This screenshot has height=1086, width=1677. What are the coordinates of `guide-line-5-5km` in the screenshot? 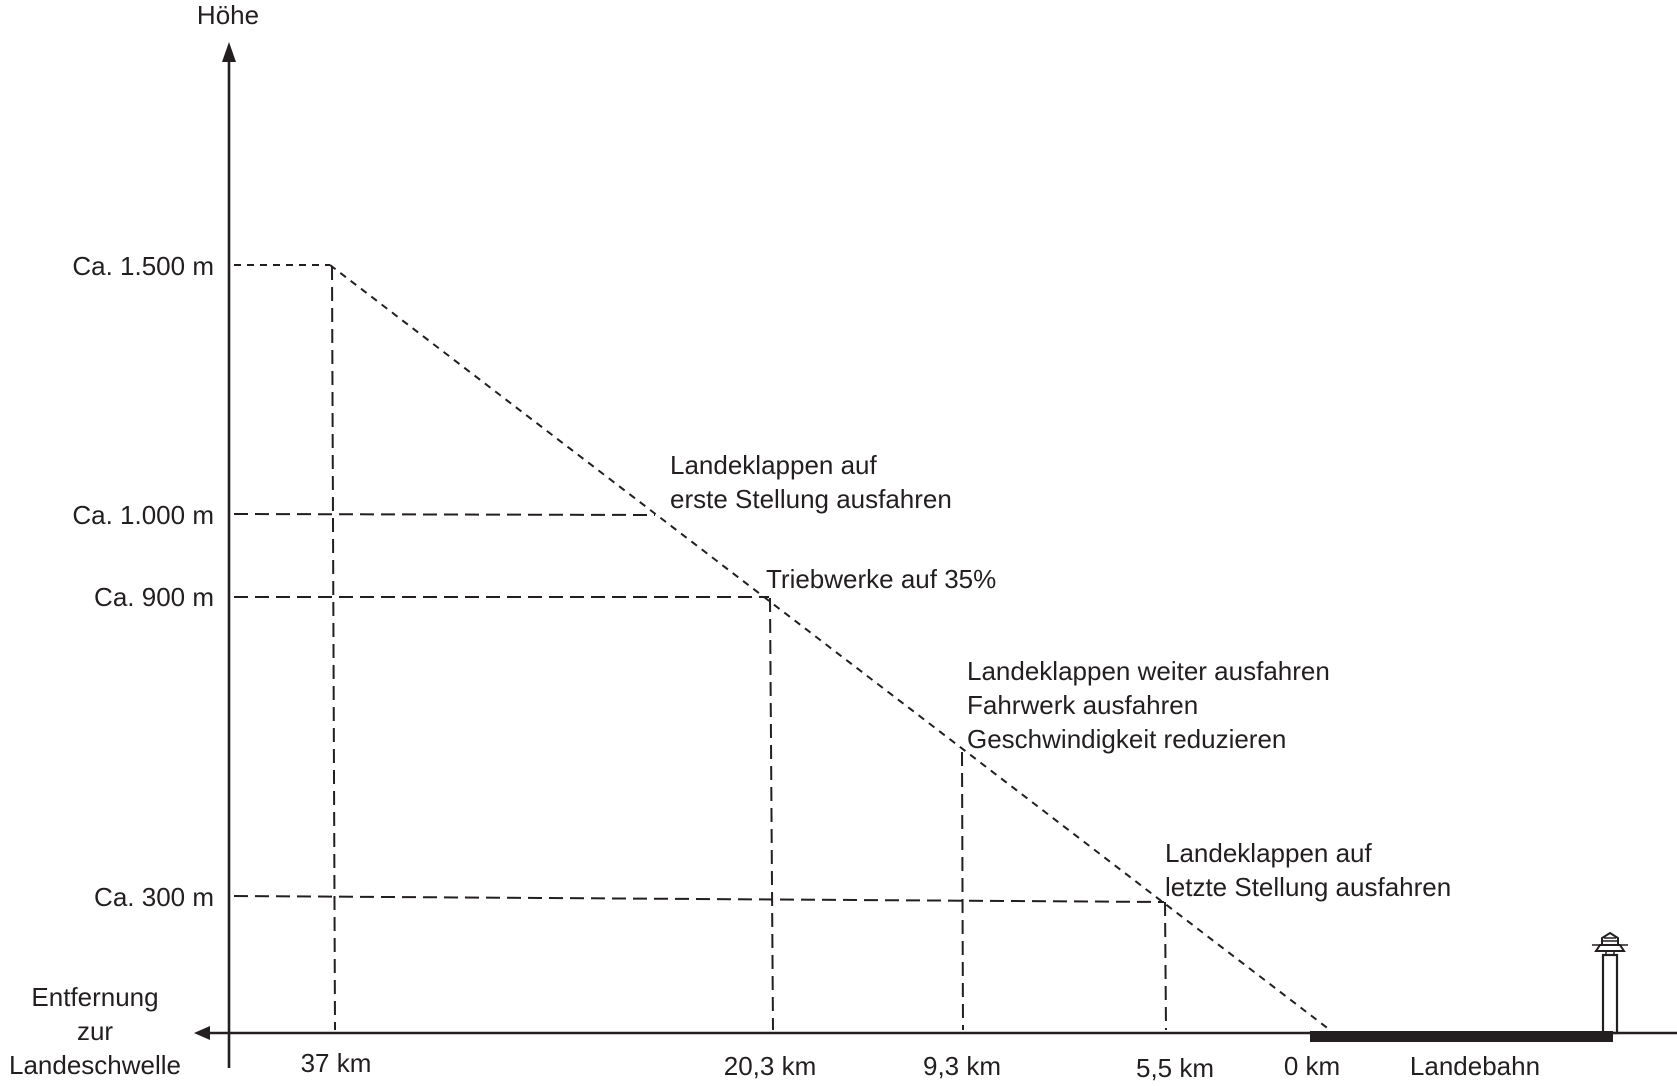 It's located at (1165, 966).